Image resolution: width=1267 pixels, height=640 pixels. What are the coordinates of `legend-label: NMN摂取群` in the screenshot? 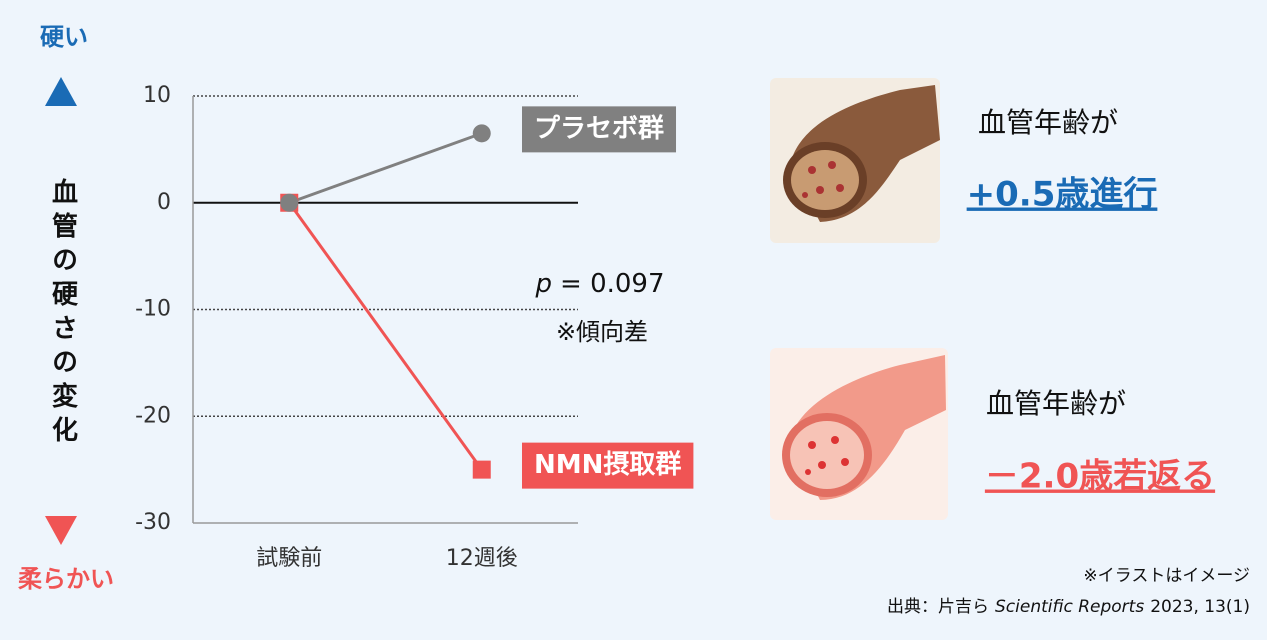 It's located at (607, 464).